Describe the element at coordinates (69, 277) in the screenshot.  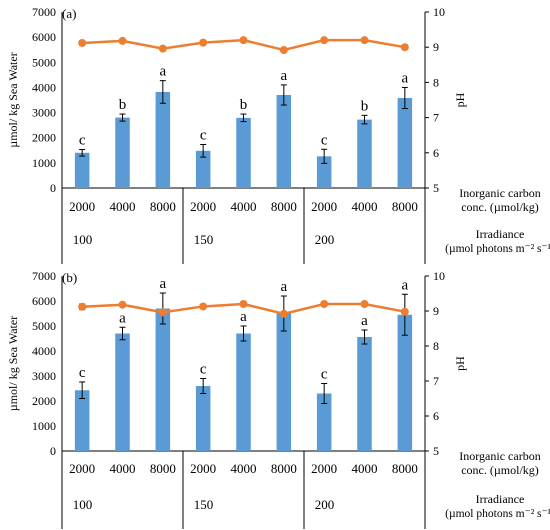
I see `panel-label: (b)` at that location.